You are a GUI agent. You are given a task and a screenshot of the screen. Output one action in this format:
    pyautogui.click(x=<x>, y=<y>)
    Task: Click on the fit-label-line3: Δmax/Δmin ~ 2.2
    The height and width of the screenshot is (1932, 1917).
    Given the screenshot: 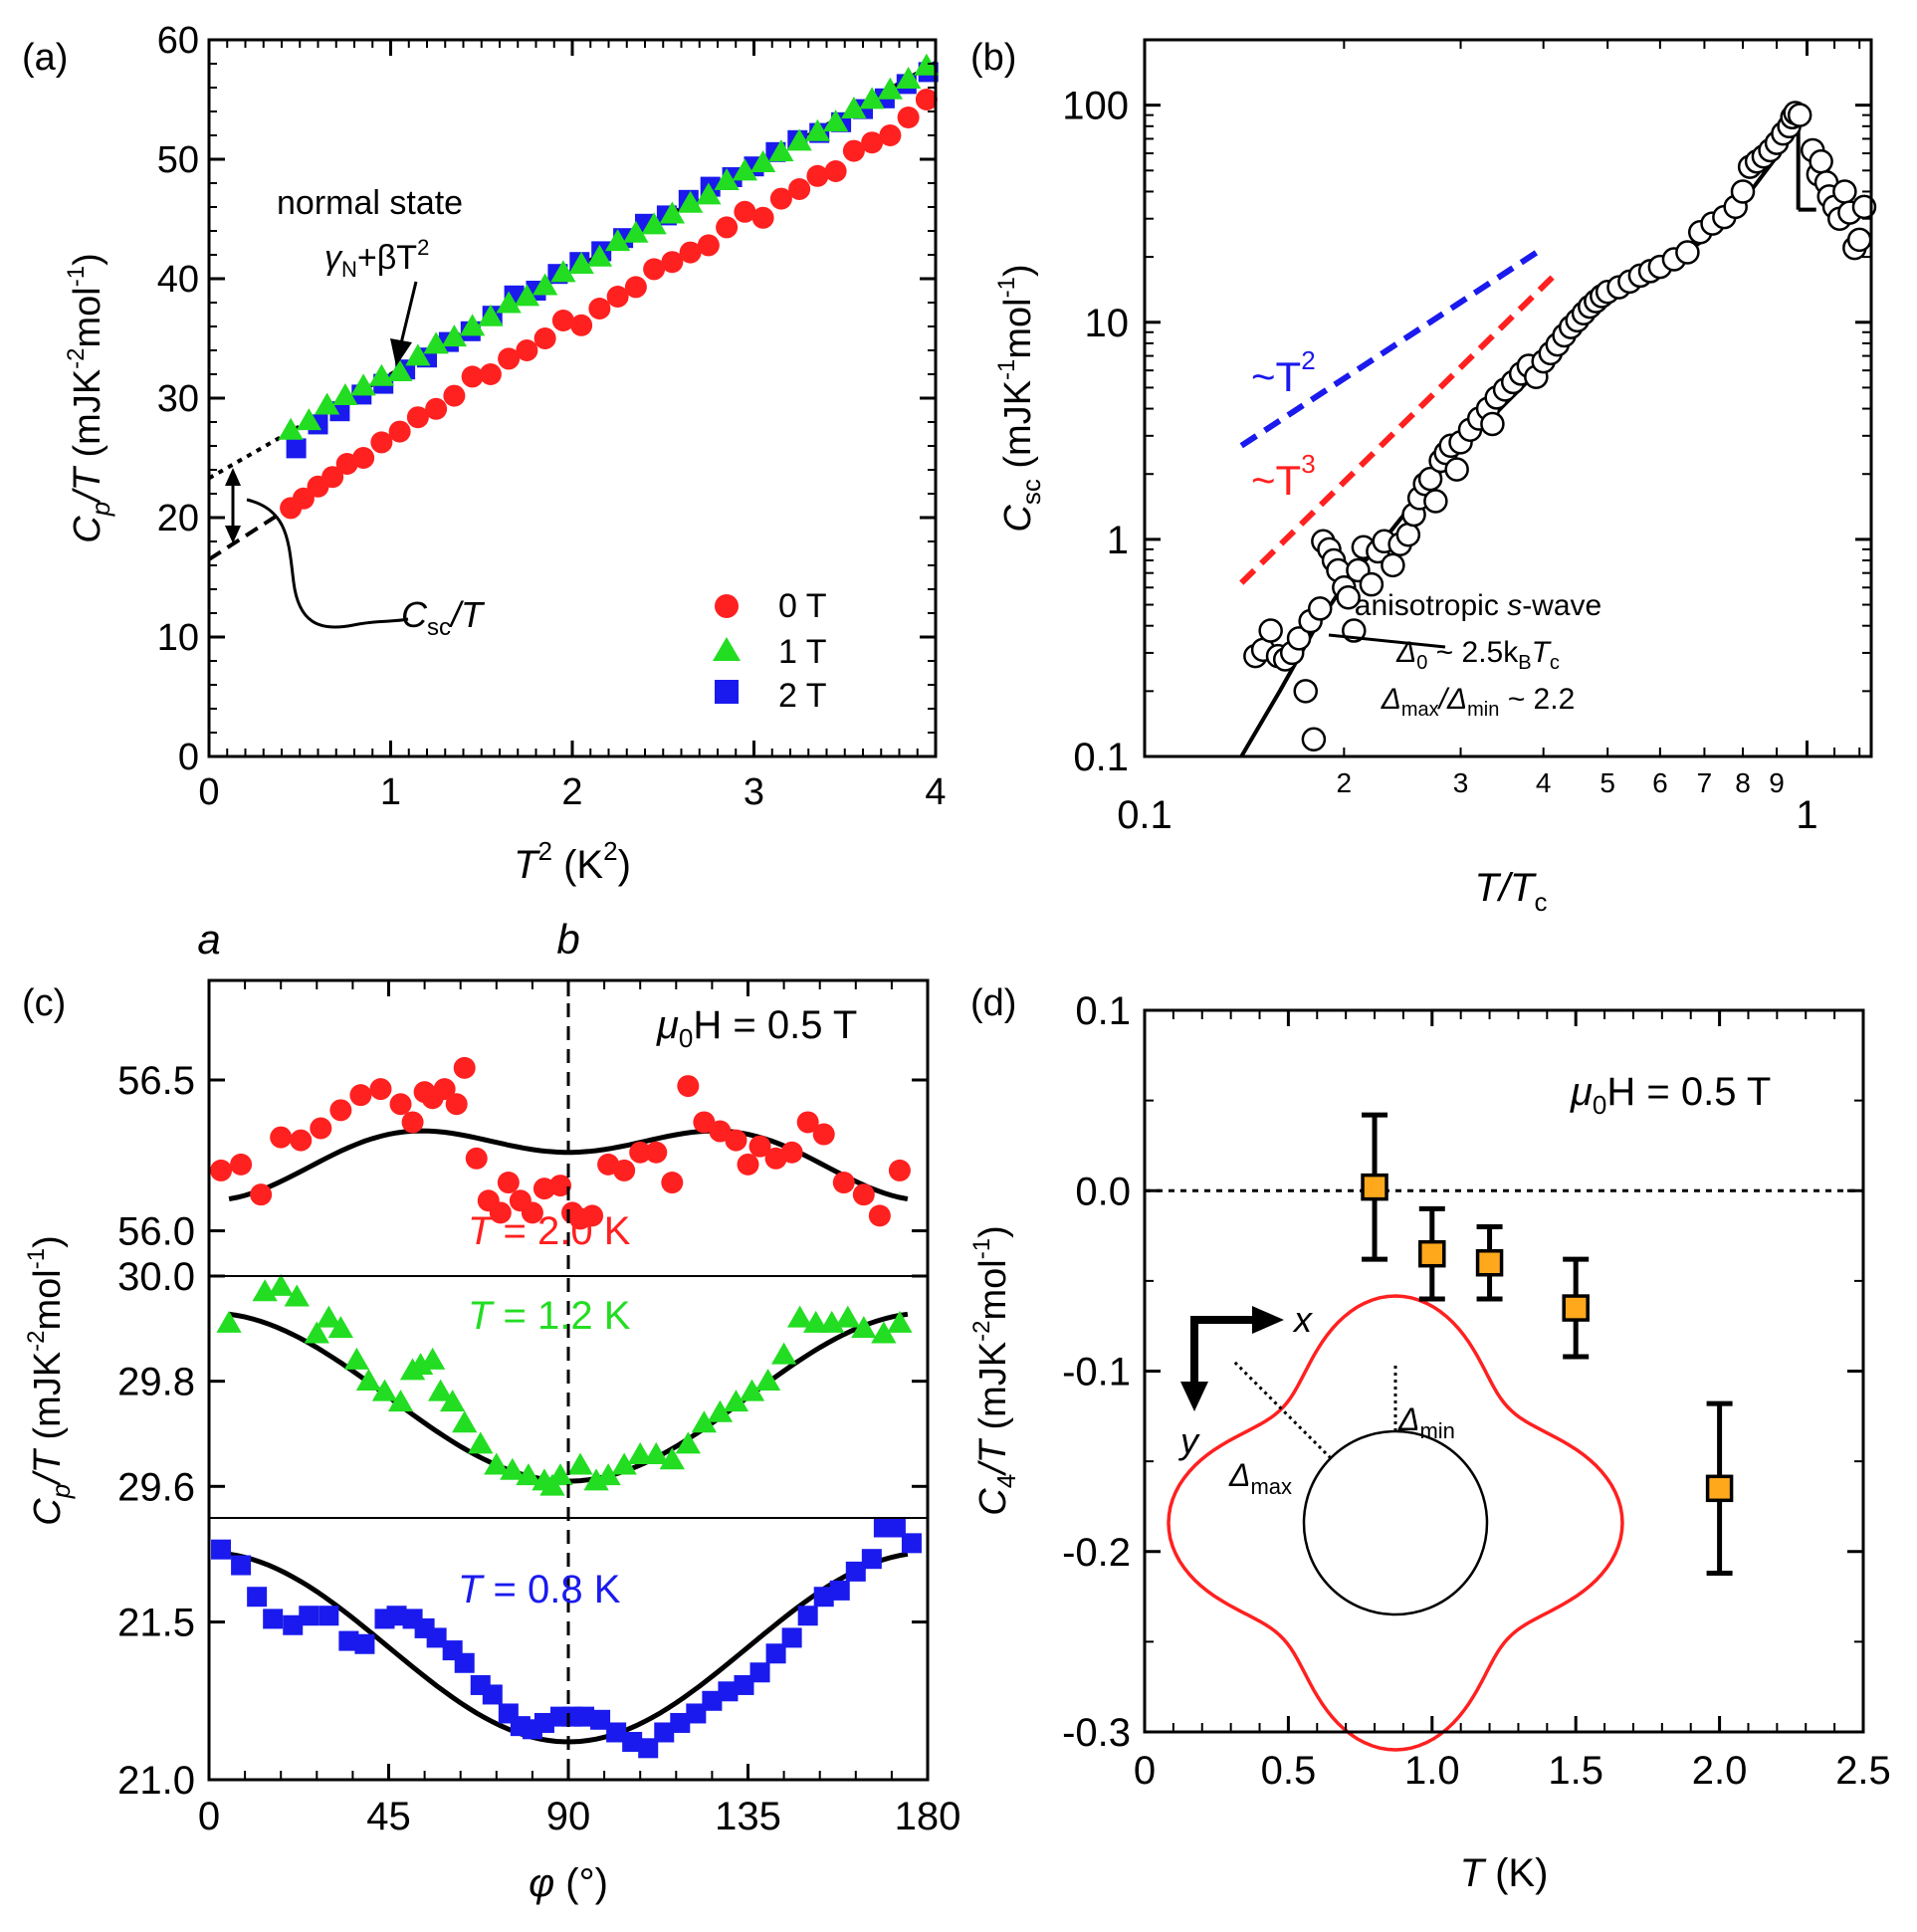 What is the action you would take?
    pyautogui.click(x=1479, y=702)
    